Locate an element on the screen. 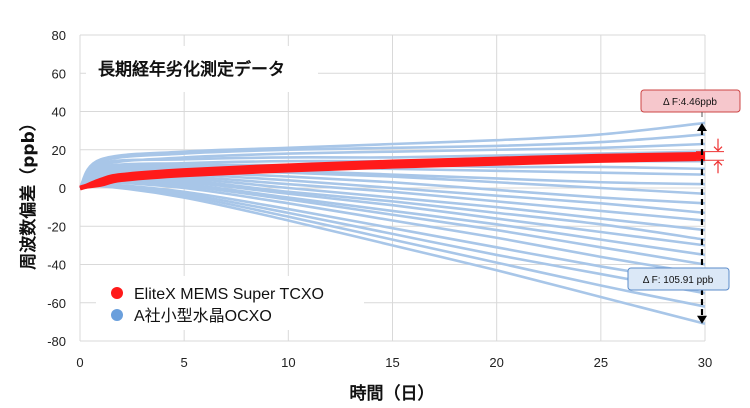 This screenshot has height=408, width=750. legend: EliteX MEMS Super TCXO A社小型水晶OCXO is located at coordinates (230, 303).